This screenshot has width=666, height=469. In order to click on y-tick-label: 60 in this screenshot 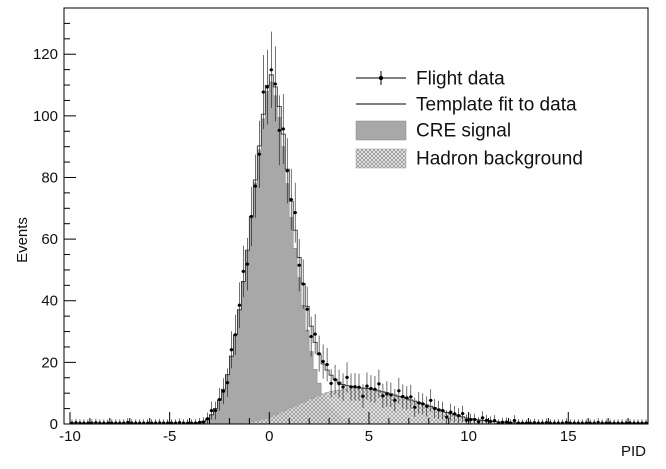, I will do `click(49, 239)`.